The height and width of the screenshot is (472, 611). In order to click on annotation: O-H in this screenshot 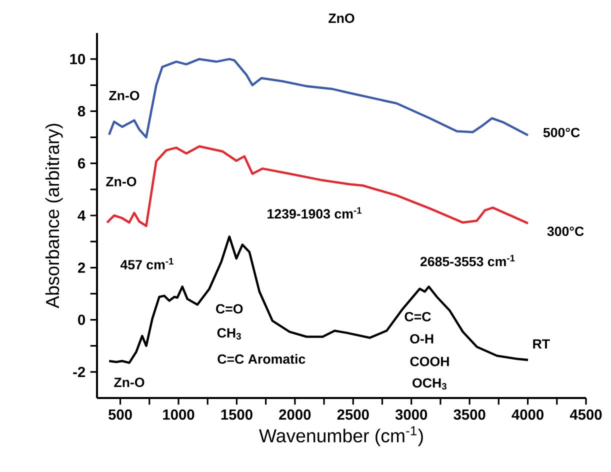, I will do `click(422, 339)`.